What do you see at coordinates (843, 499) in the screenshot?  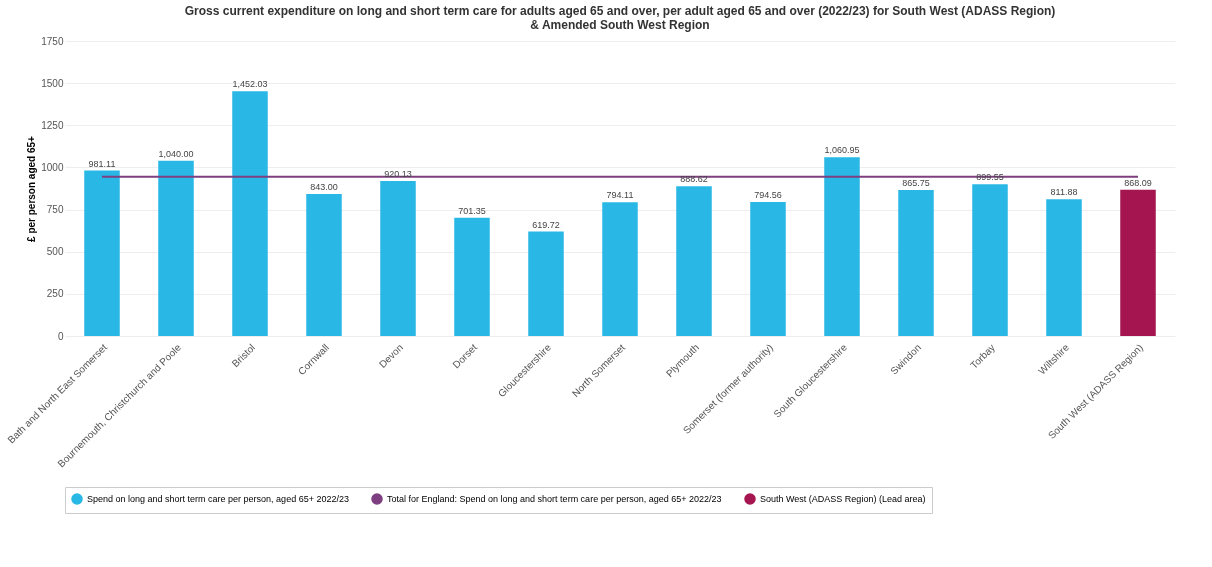 I see `legend-label: South West (ADASS Region) (Lead area)` at bounding box center [843, 499].